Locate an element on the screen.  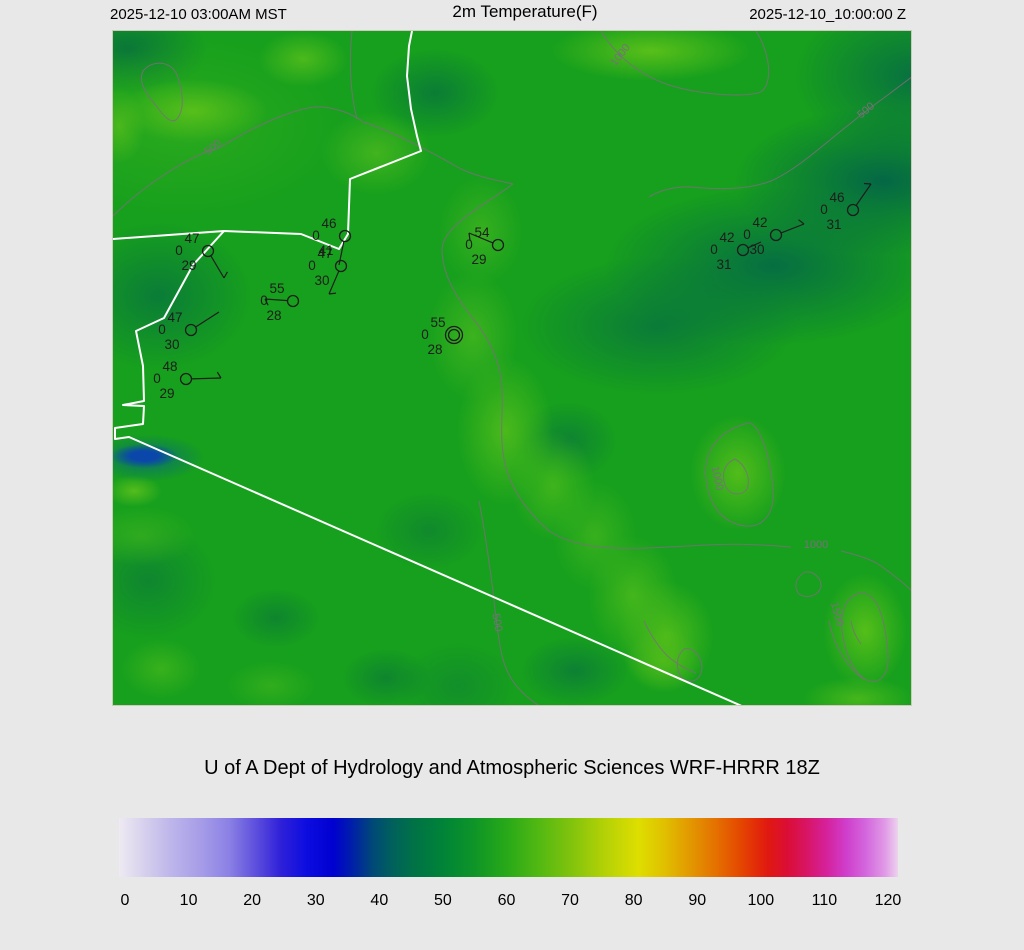
station-temperature: 55 is located at coordinates (437, 322).